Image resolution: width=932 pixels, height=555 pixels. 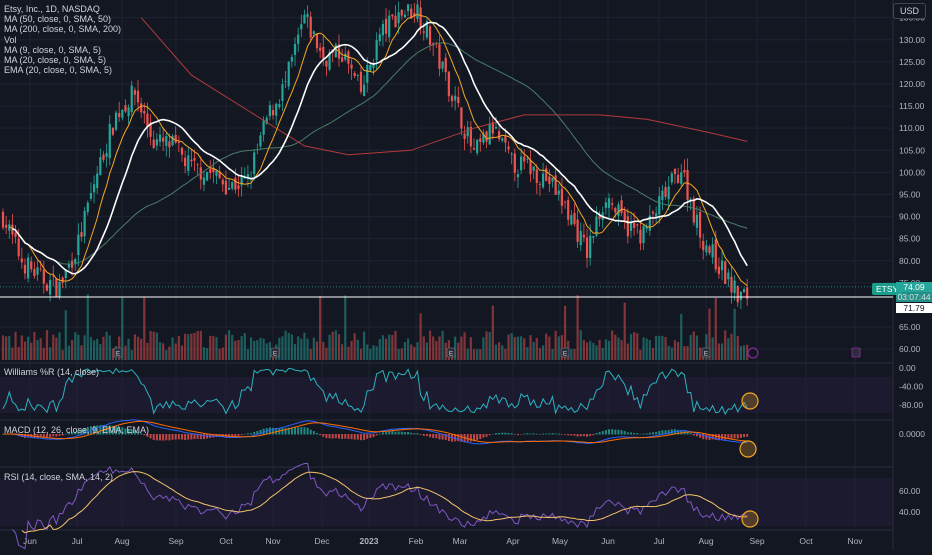 What do you see at coordinates (273, 541) in the screenshot?
I see `x-tick-label: Nov` at bounding box center [273, 541].